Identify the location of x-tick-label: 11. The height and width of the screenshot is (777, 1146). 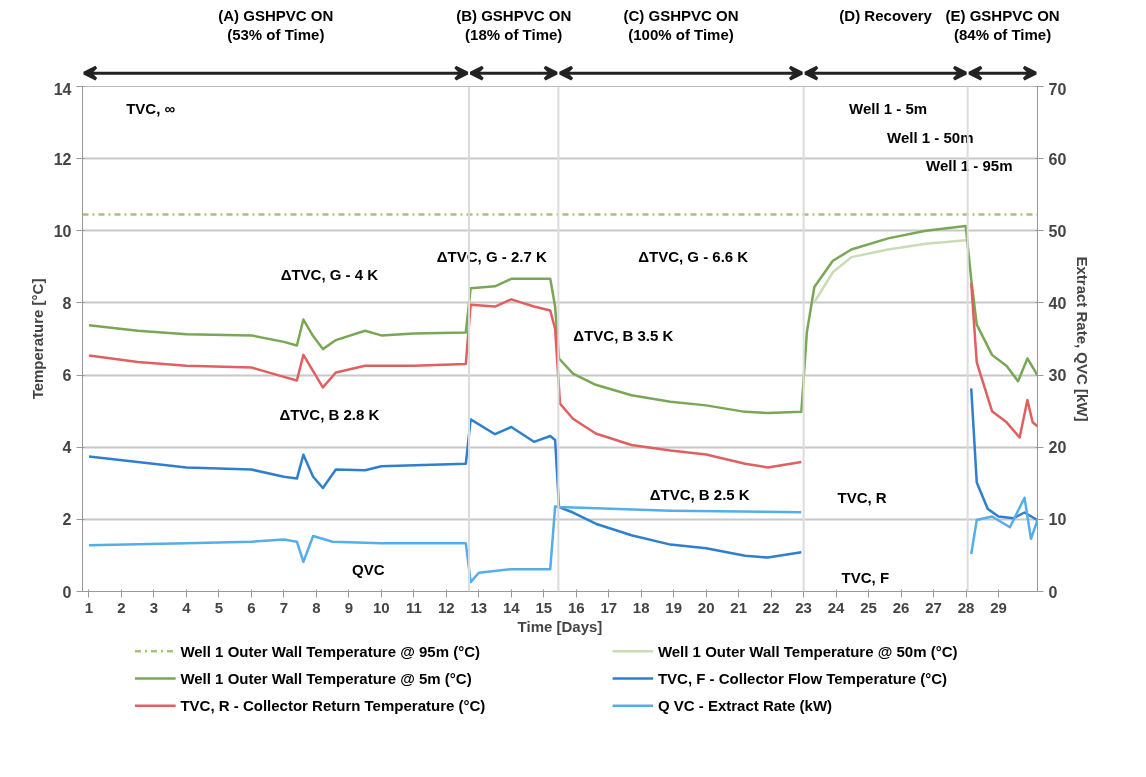
(413, 607).